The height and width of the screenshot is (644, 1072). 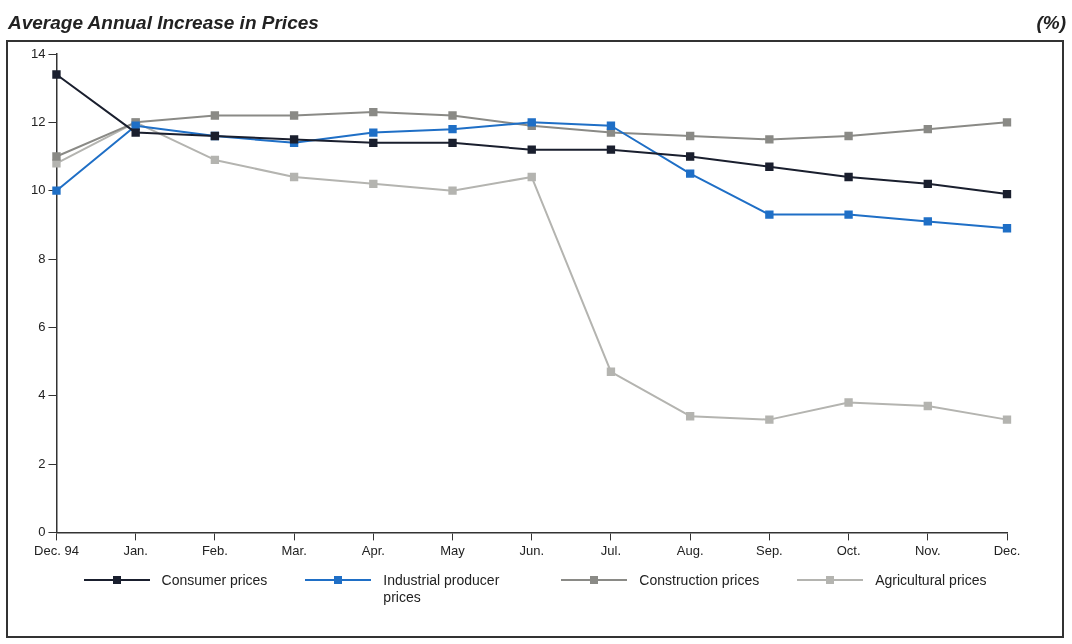 I want to click on legend-label: Agricultural prices, so click(x=931, y=580).